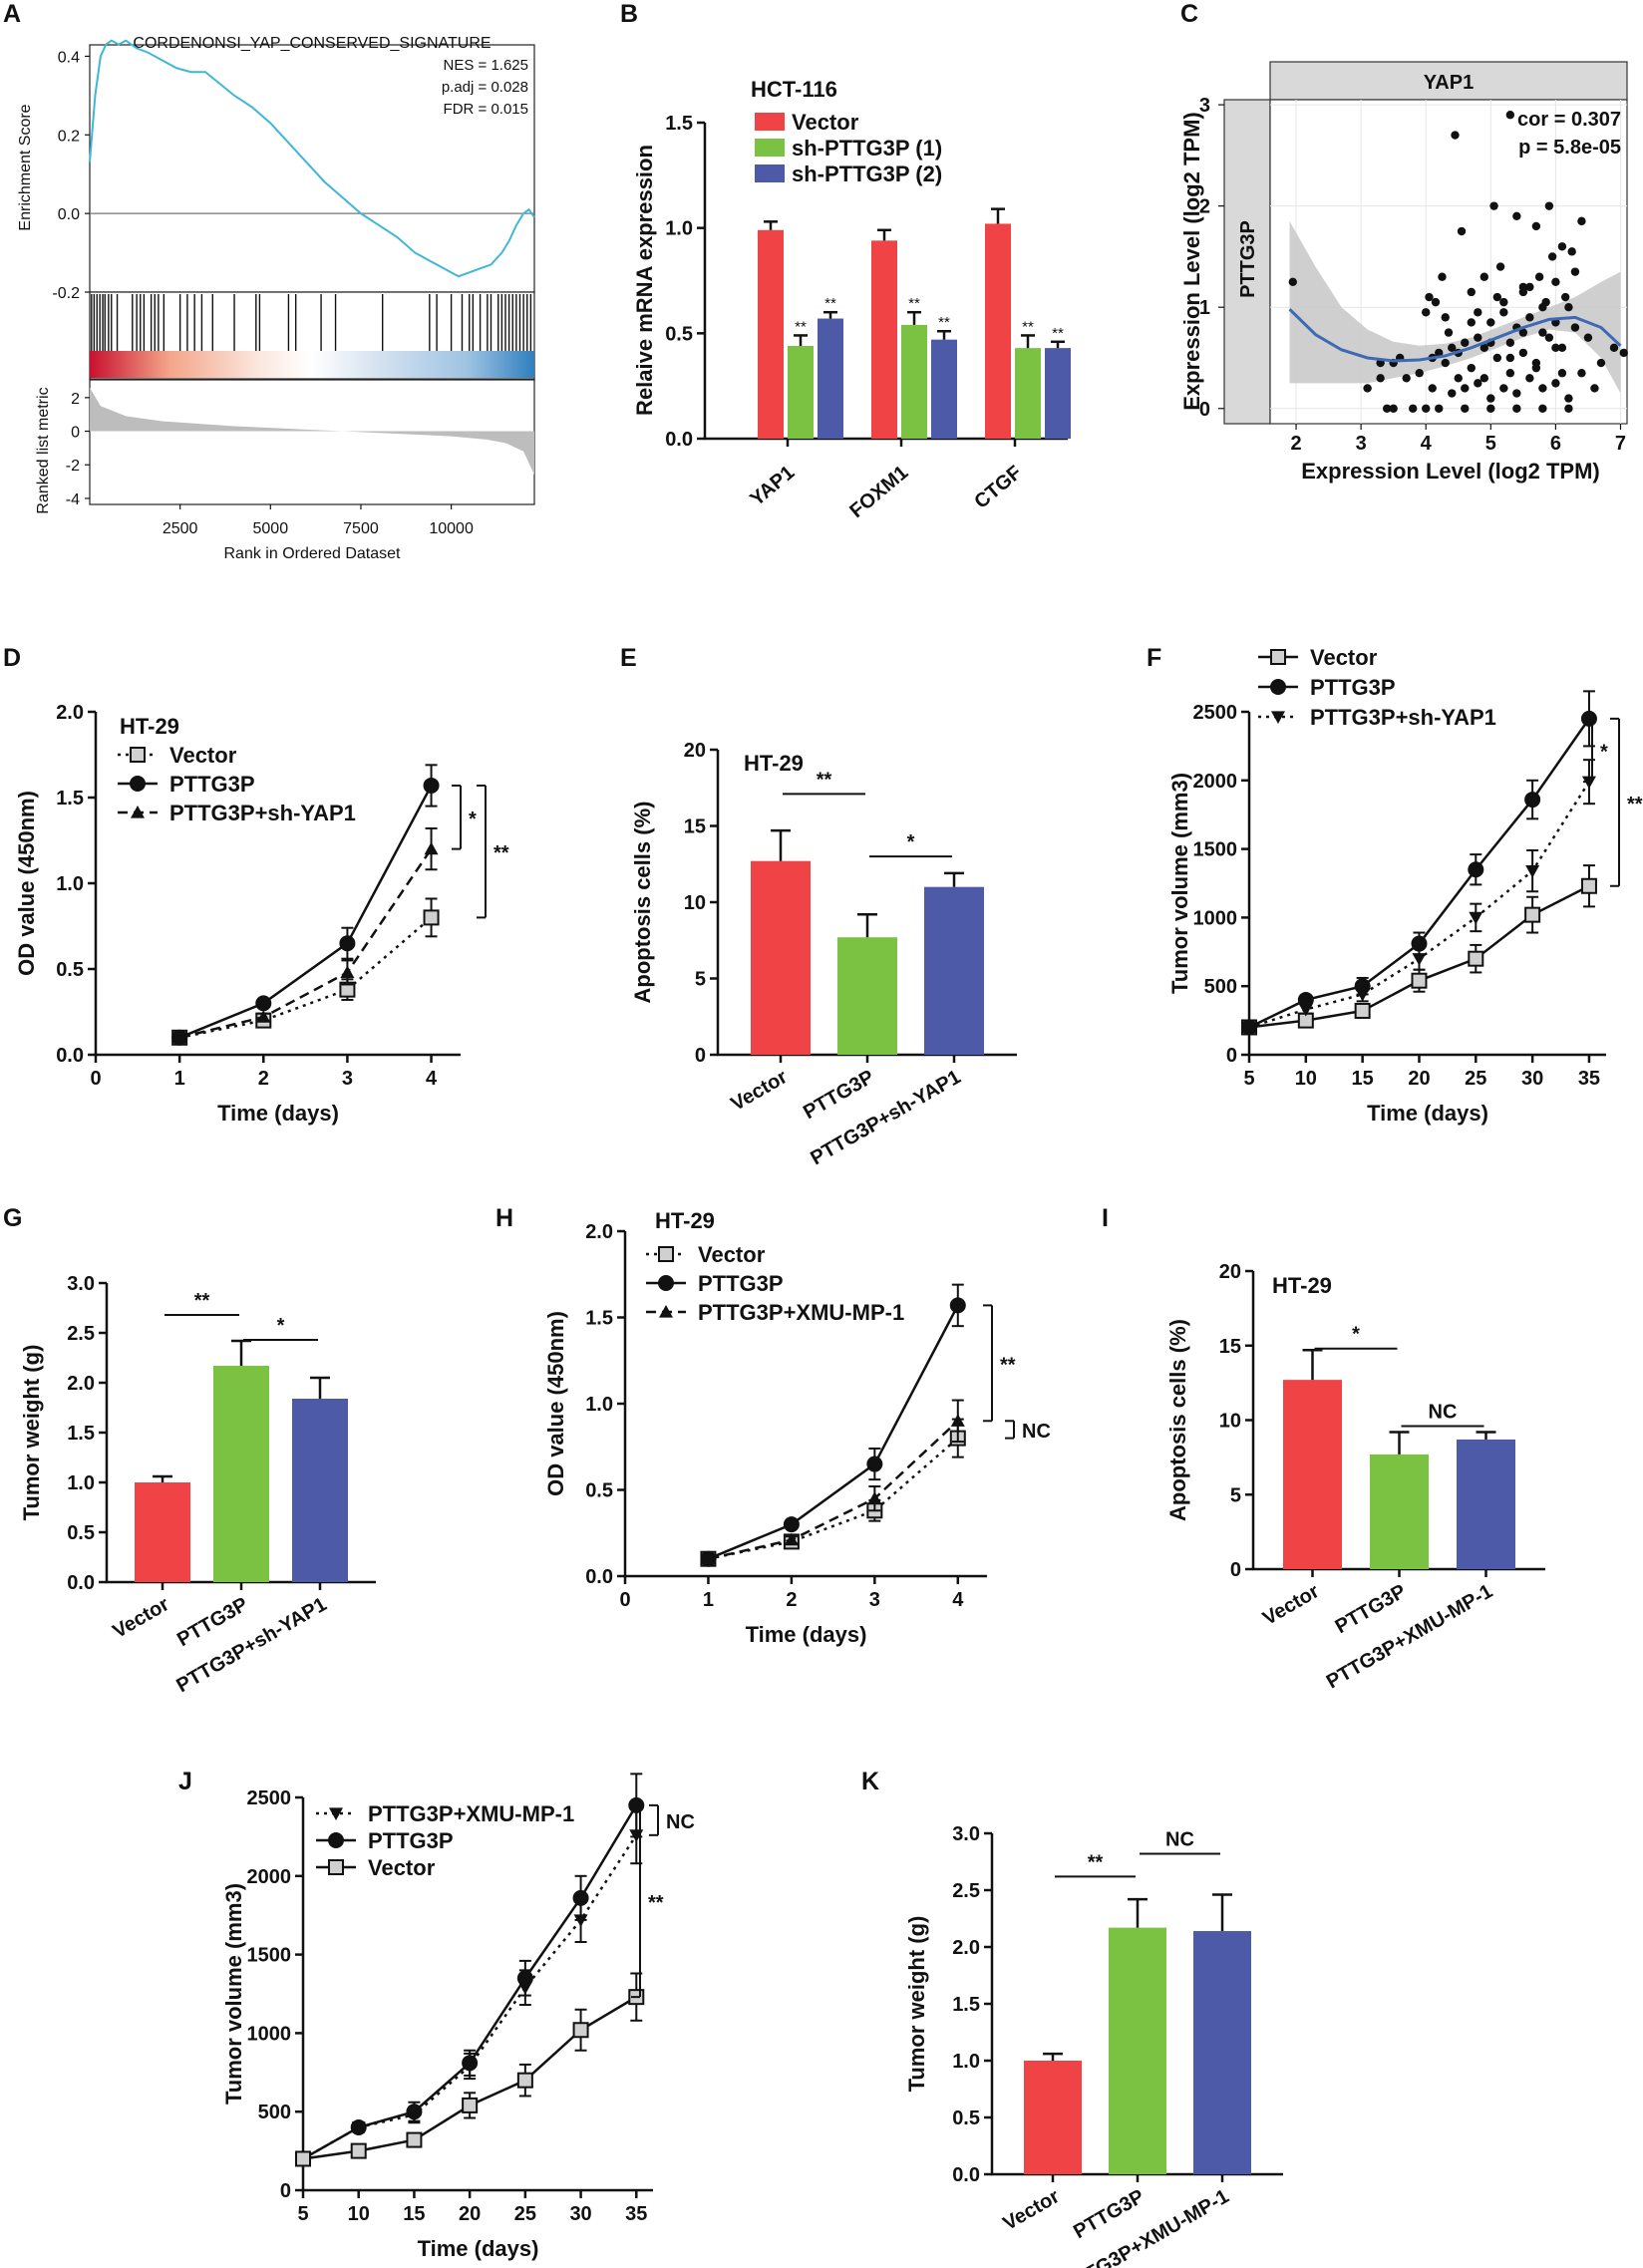 The image size is (1643, 2268). Describe the element at coordinates (1204, 207) in the screenshot. I see `y-tick-label: 2` at that location.